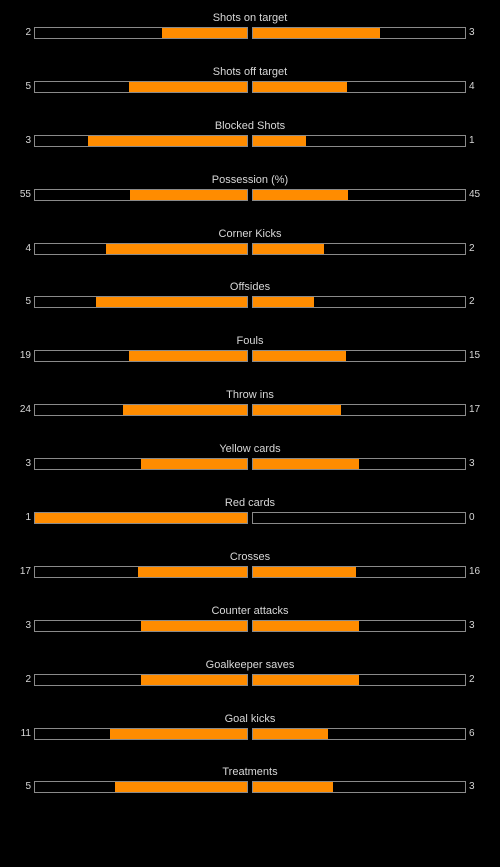 This screenshot has width=500, height=867. Describe the element at coordinates (472, 518) in the screenshot. I see `away-value: 0` at that location.